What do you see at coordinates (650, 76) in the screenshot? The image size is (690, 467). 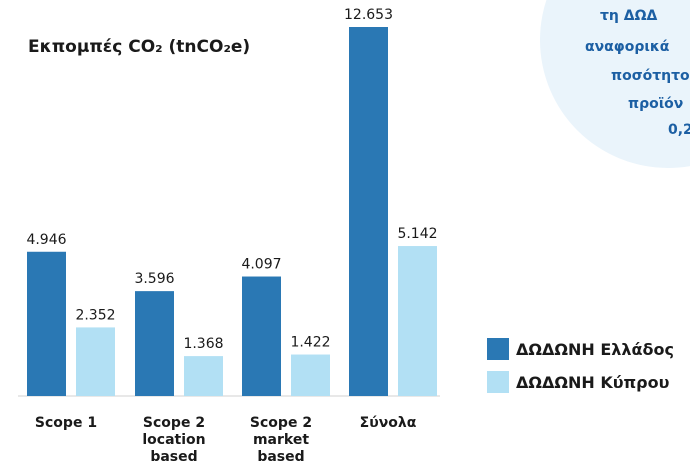 I see `annotation-text: ποσότητο` at bounding box center [650, 76].